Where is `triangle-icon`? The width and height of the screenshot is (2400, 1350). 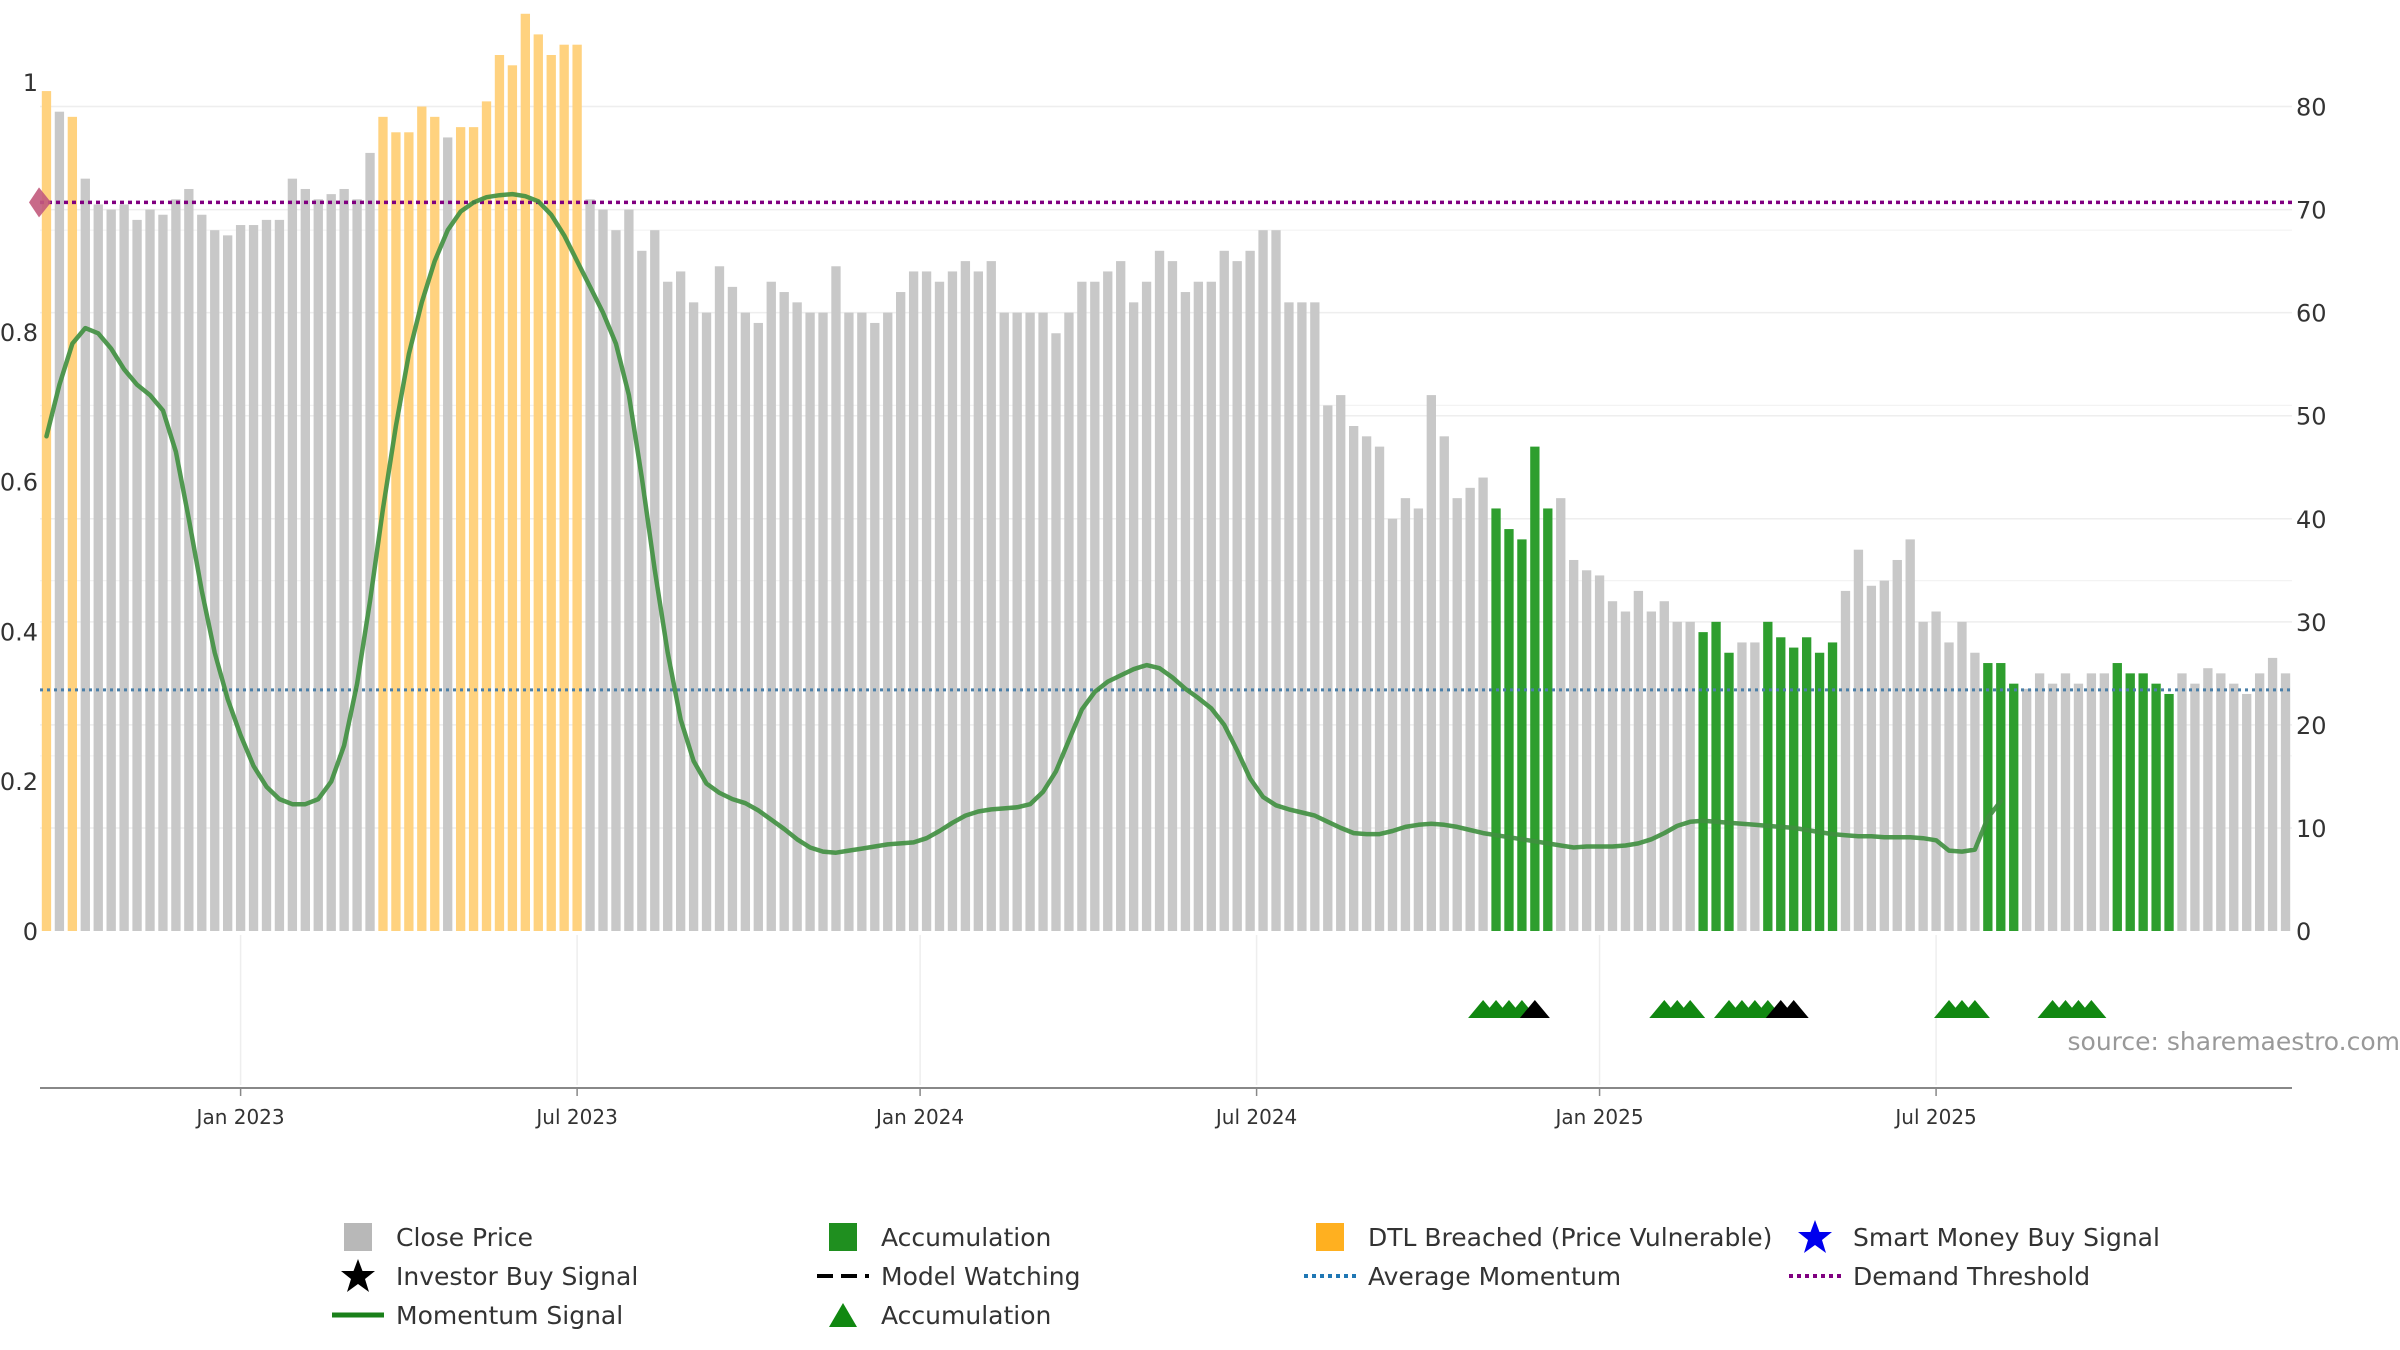 triangle-icon is located at coordinates (843, 1315).